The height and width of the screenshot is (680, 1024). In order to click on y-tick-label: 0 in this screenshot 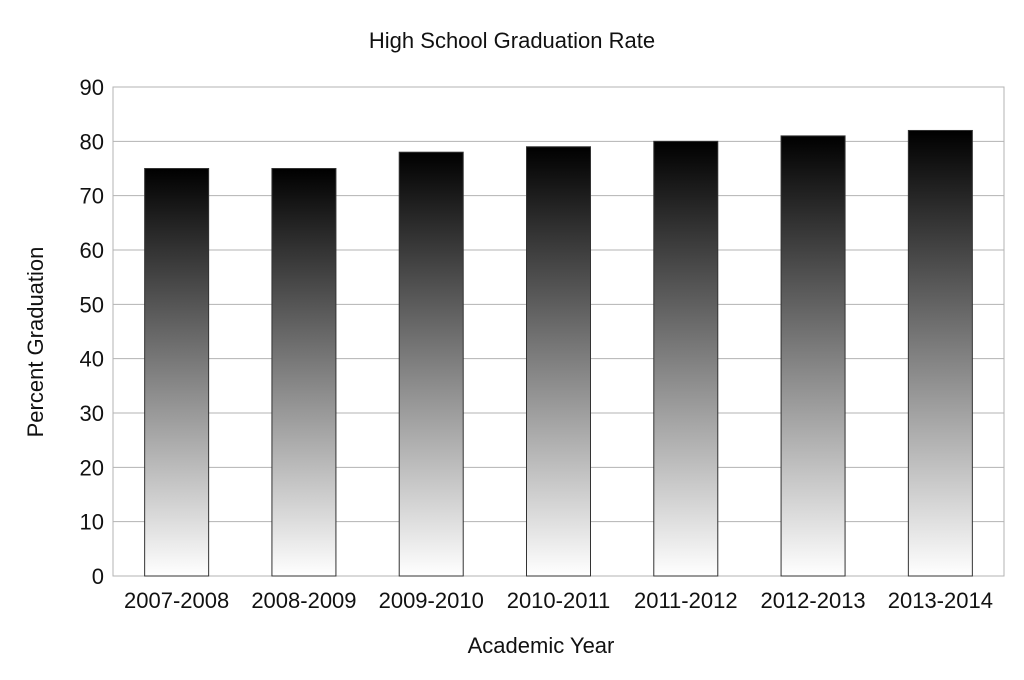, I will do `click(98, 576)`.